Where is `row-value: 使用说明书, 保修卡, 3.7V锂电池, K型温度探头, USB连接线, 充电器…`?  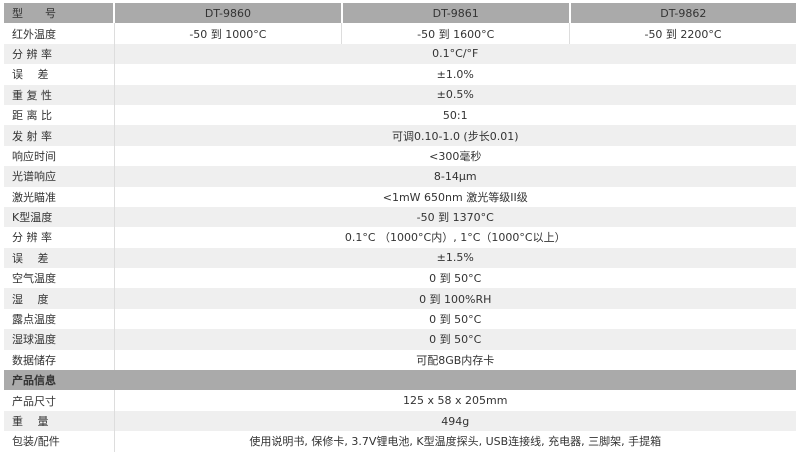 row-value: 使用说明书, 保修卡, 3.7V锂电池, K型温度探头, USB连接线, 充电器… is located at coordinates (455, 442).